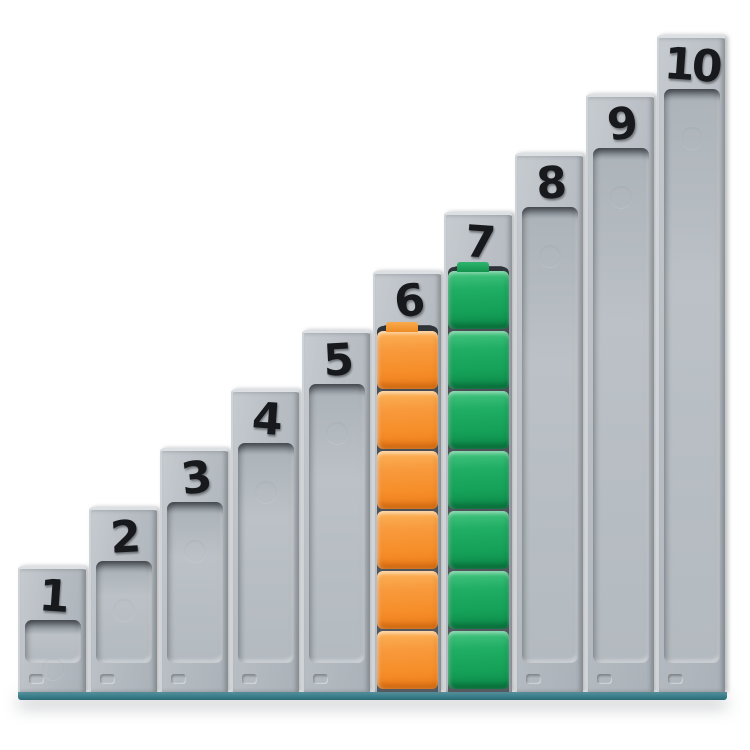 The width and height of the screenshot is (750, 750). Describe the element at coordinates (692, 65) in the screenshot. I see `column-number-label: 10` at that location.